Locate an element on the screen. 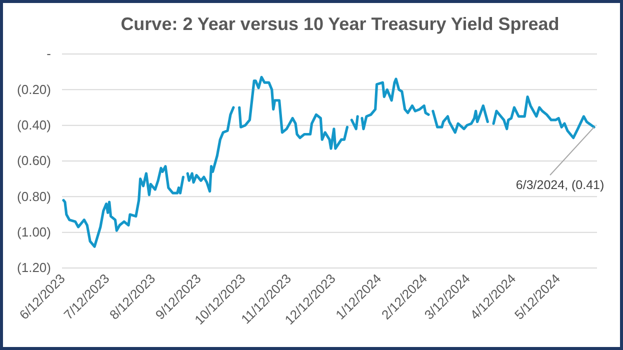 The height and width of the screenshot is (350, 623). y-tick-label: (0.60) is located at coordinates (34, 160).